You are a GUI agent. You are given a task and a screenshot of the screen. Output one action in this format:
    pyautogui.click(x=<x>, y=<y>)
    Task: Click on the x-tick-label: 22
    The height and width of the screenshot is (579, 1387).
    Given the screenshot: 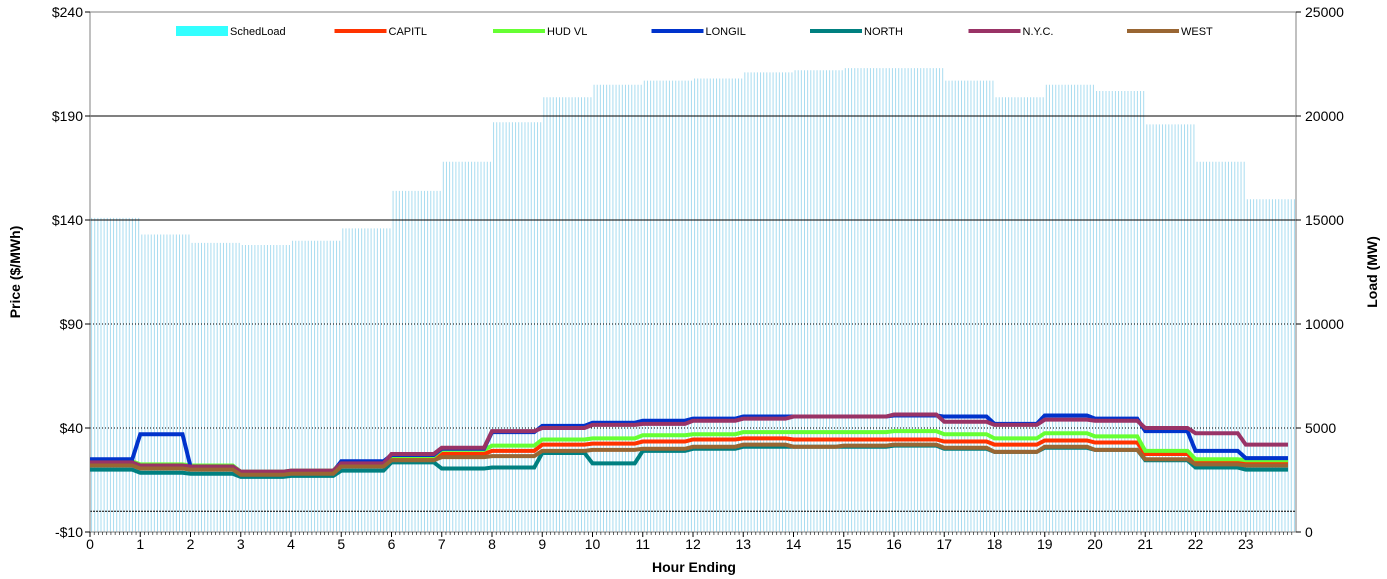 What is the action you would take?
    pyautogui.click(x=1196, y=544)
    